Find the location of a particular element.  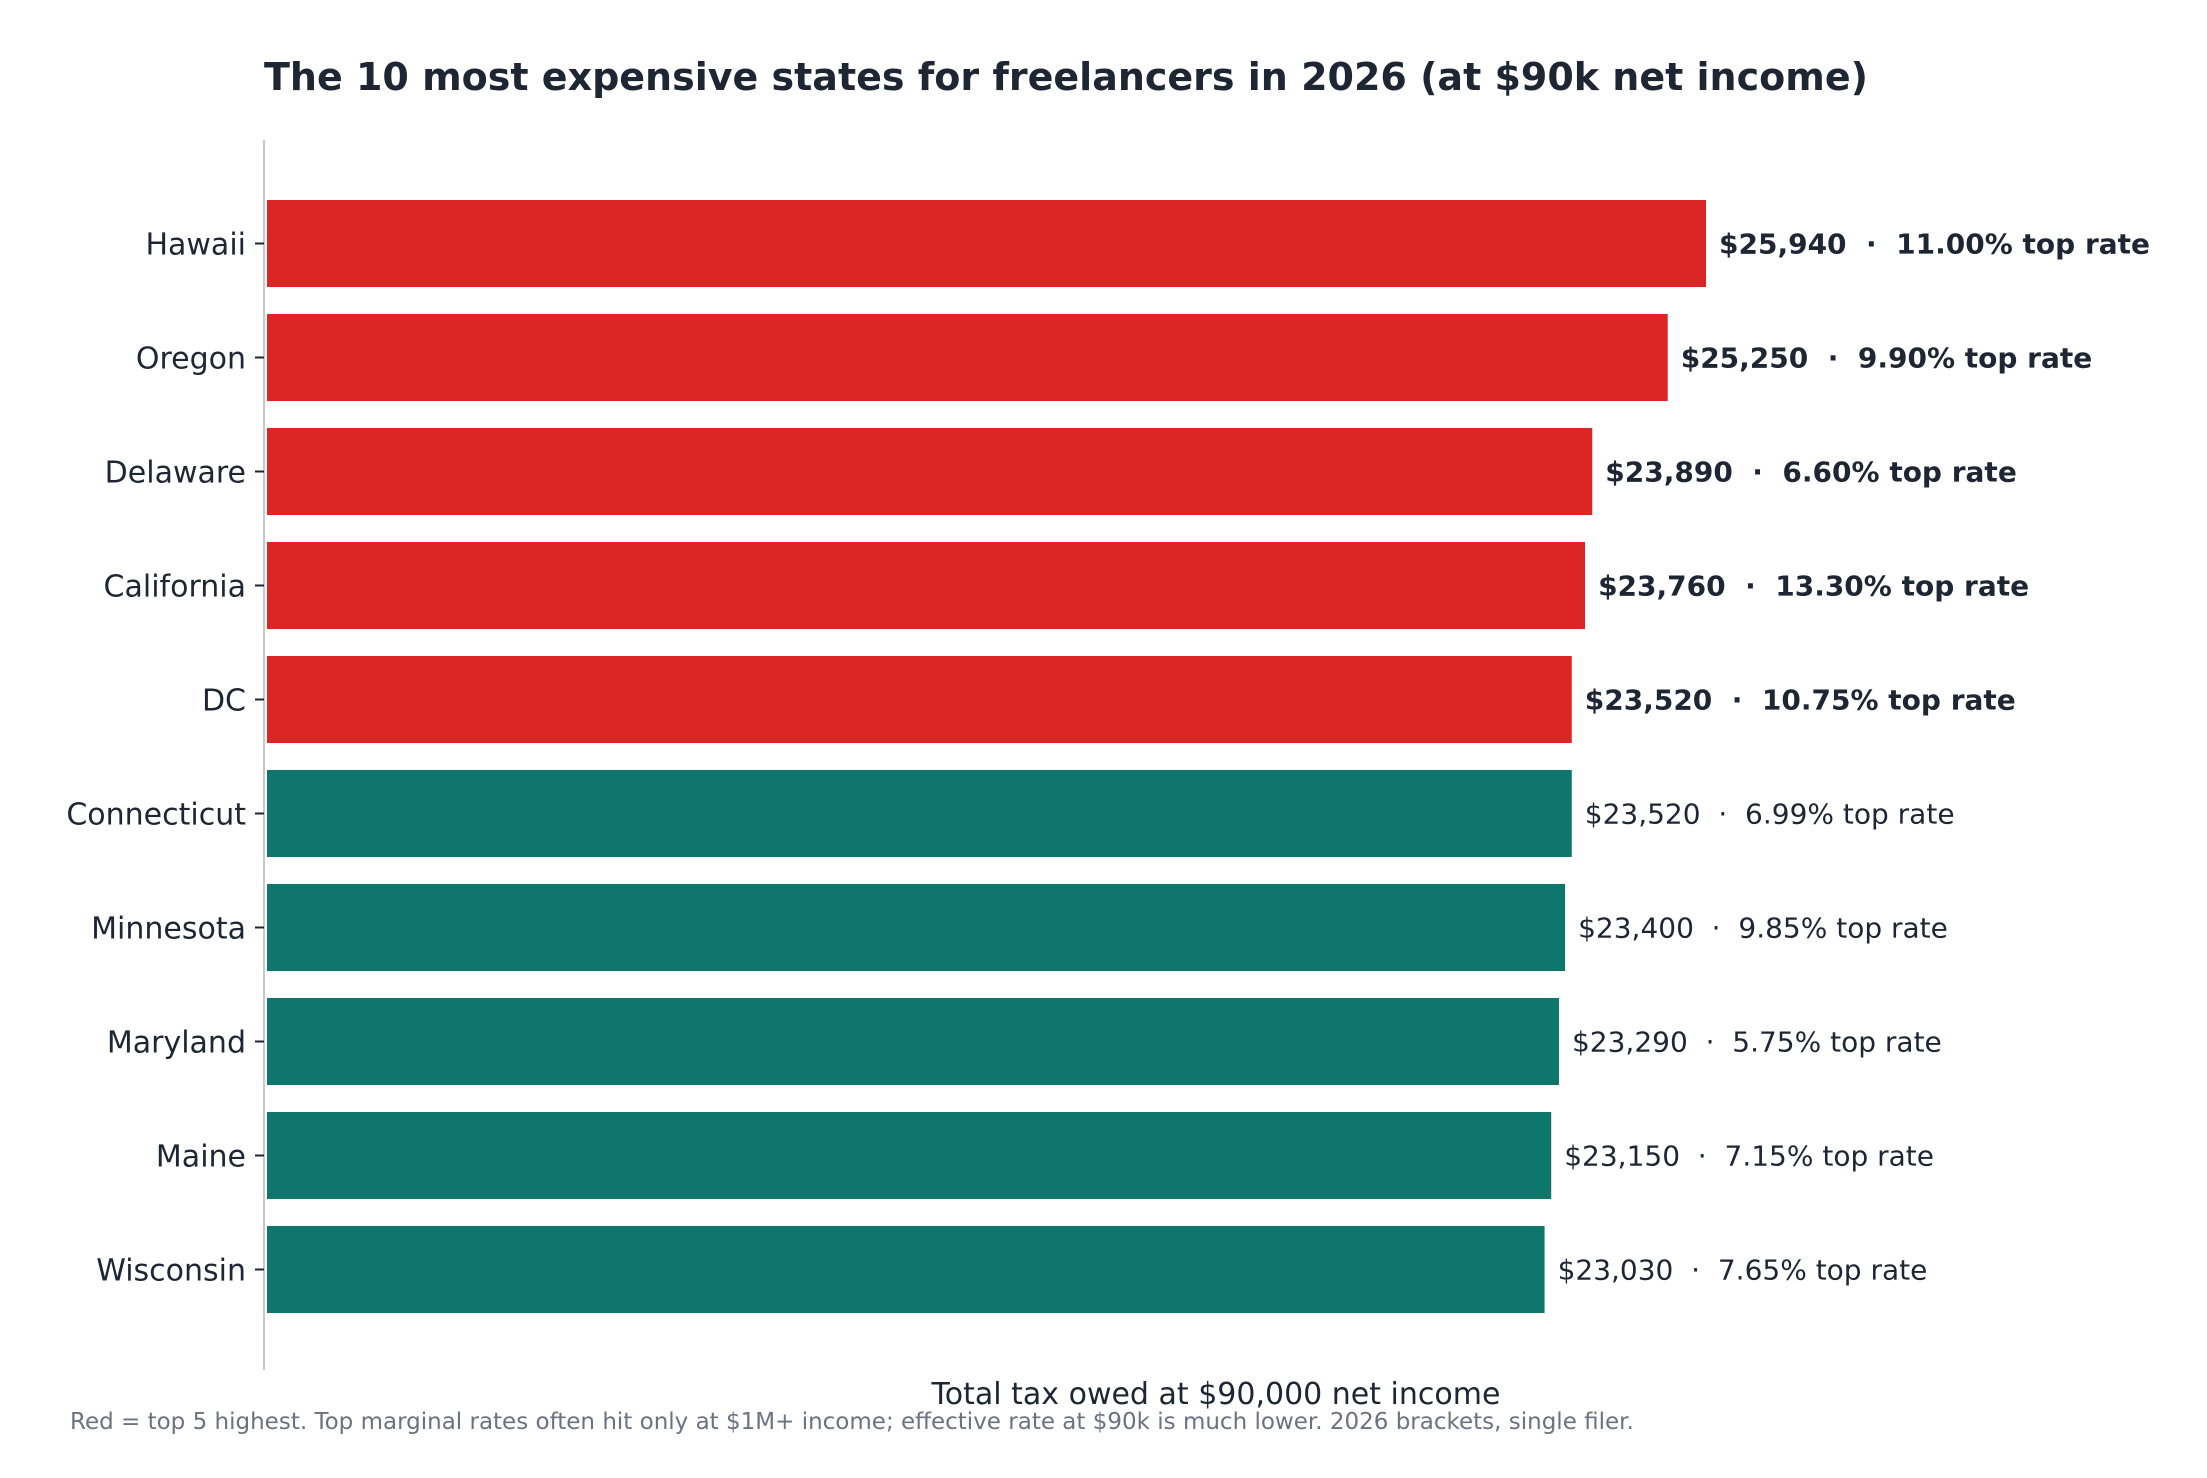

category-label: Maine is located at coordinates (201, 1157).